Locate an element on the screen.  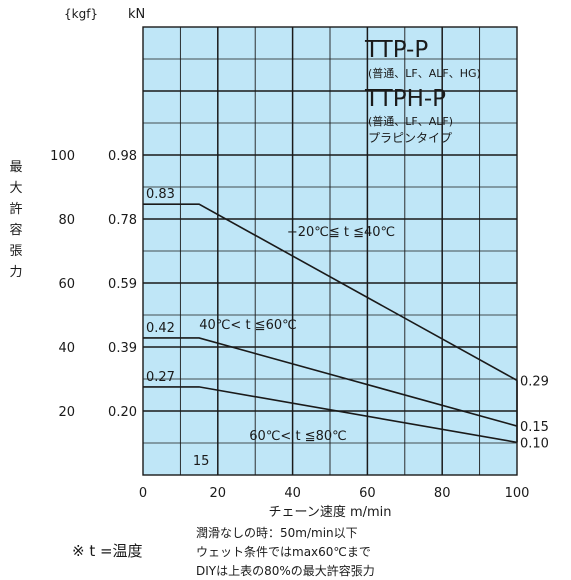
series-end-label: 0.15 is located at coordinates (534, 427).